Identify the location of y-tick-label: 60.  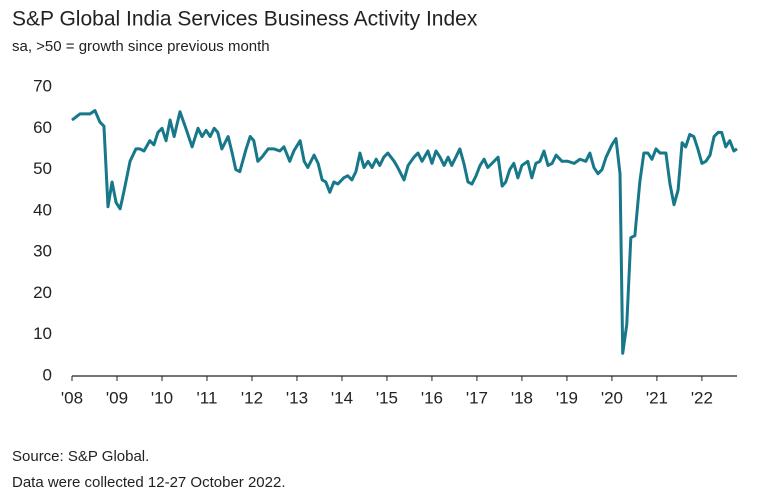
(42, 127).